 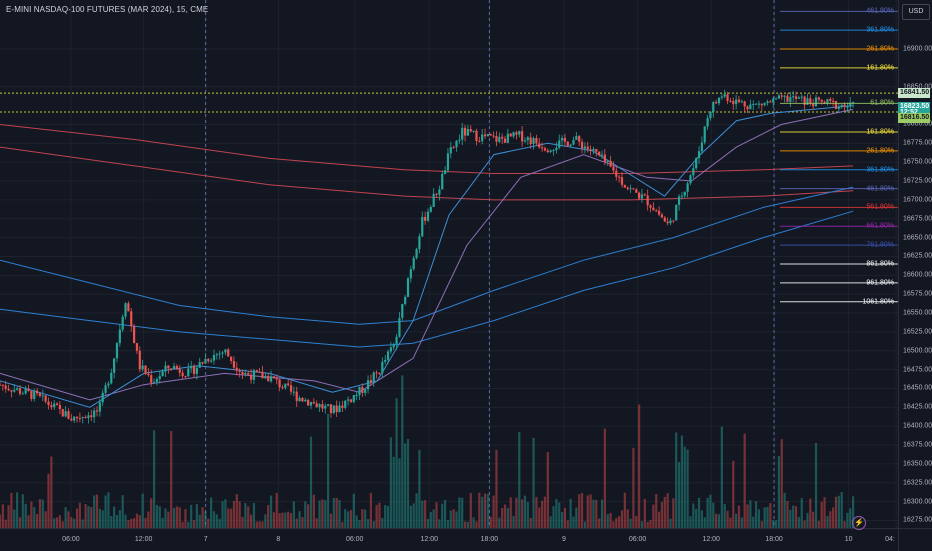 I want to click on lightning-icon: ⚡, so click(x=859, y=523).